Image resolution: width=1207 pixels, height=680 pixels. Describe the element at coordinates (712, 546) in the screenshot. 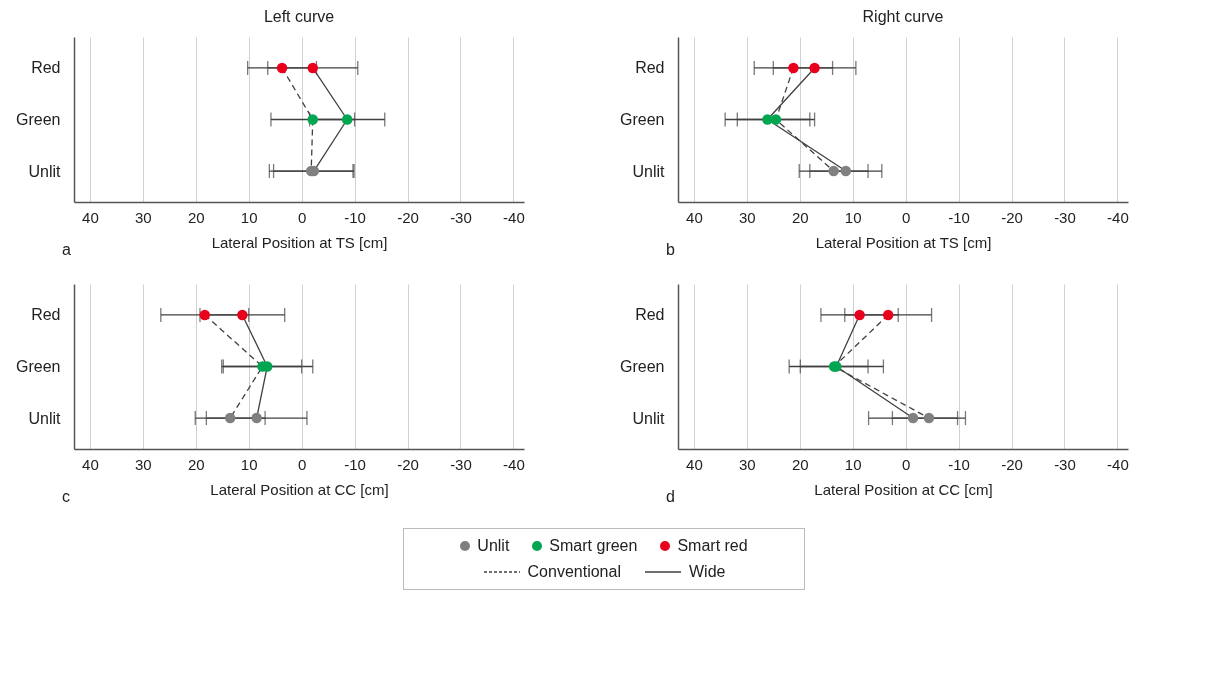

I see `category-label: Smart red` at that location.